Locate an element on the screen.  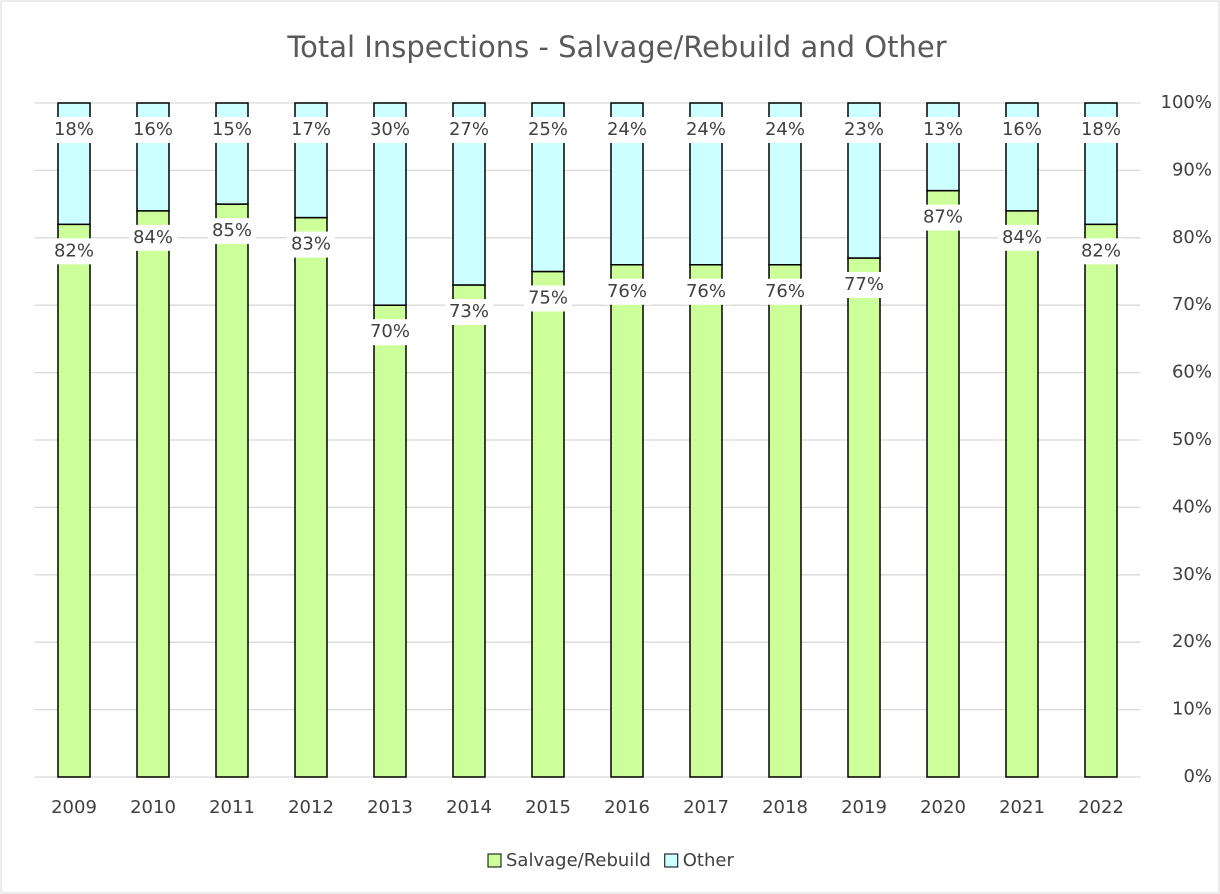
y-tick-label: 90% is located at coordinates (1192, 169).